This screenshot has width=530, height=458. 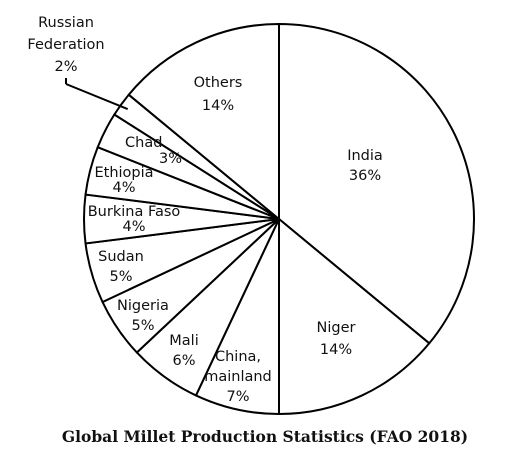 I want to click on slice-value-label: 3%, so click(x=170, y=159).